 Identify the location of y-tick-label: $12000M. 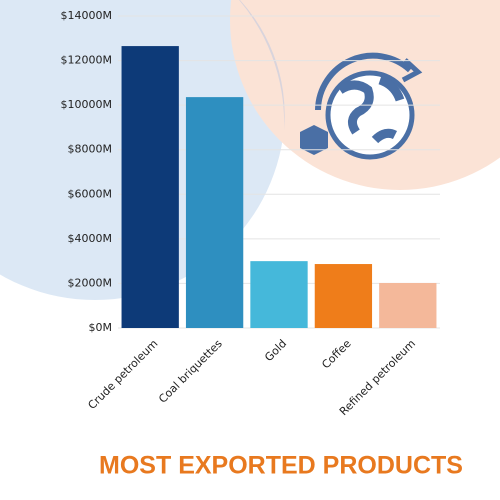
(86, 60).